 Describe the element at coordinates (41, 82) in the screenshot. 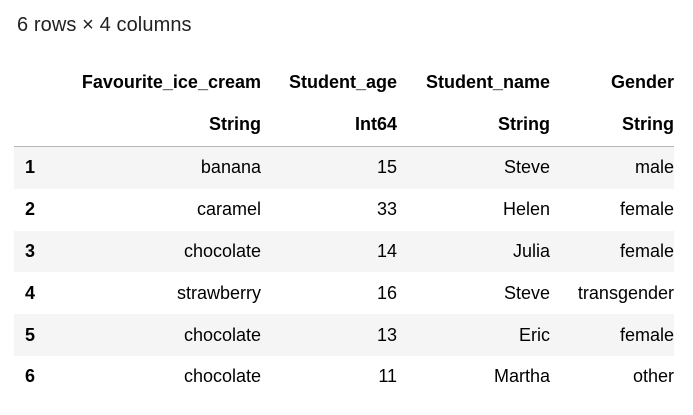

I see `index-header` at that location.